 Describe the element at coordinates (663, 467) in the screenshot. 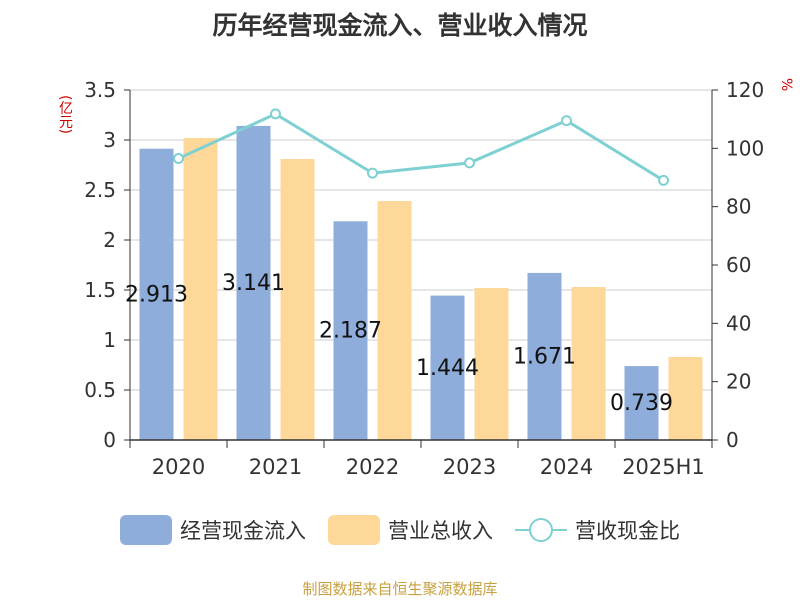

I see `x-tick-label: 2025H1` at that location.